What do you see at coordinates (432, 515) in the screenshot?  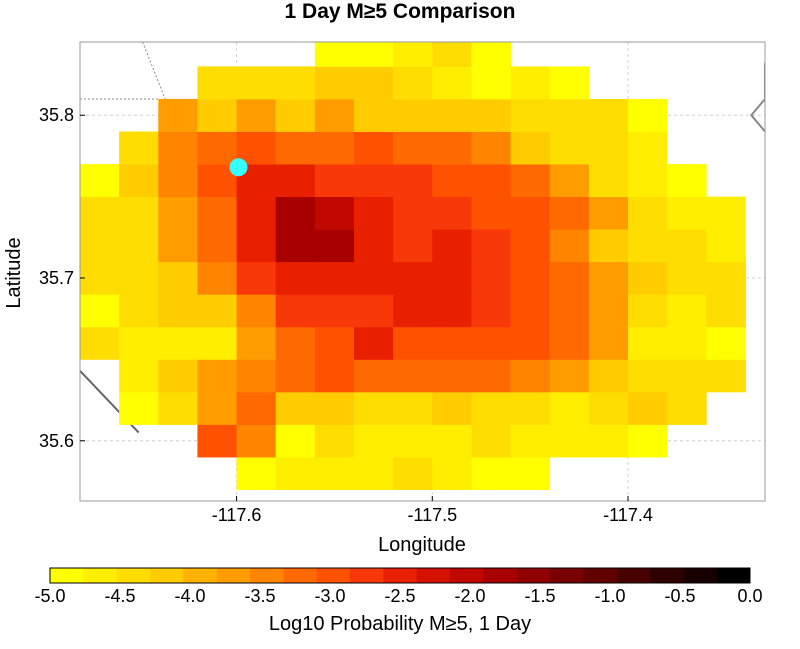 I see `x-tick-label: -117.5` at bounding box center [432, 515].